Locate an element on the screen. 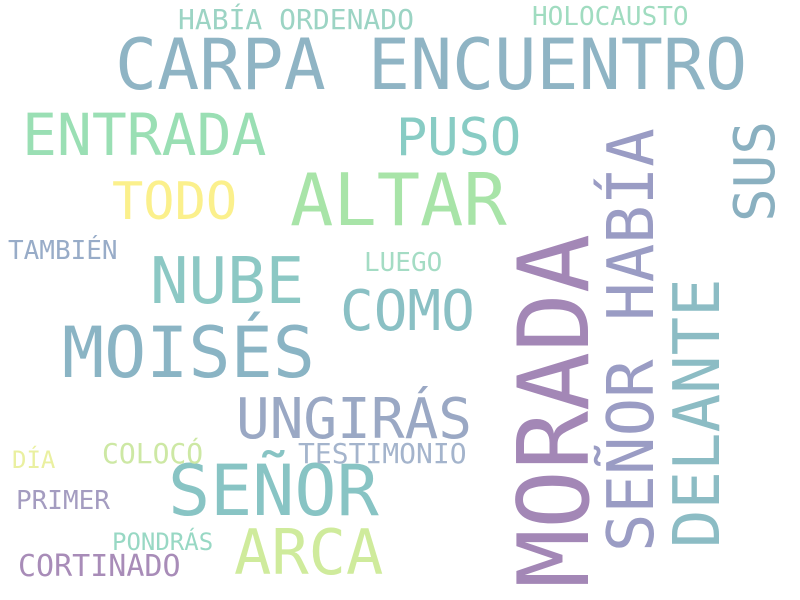 This screenshot has width=800, height=600. word-delante: DELANTE is located at coordinates (698, 413).